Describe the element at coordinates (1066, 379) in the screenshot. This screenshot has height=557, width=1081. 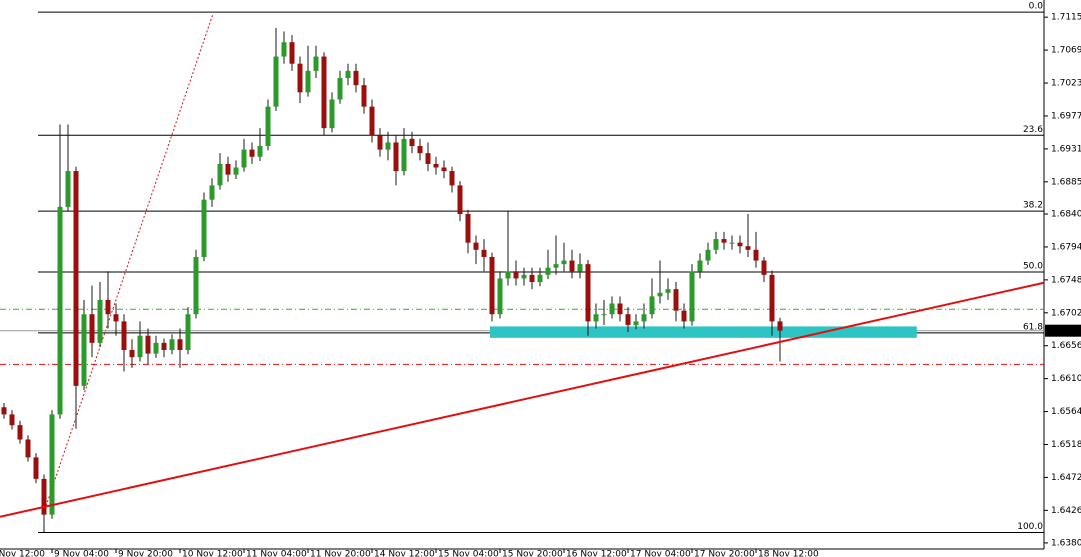
I see `y-tick-label: 1.66100` at that location.